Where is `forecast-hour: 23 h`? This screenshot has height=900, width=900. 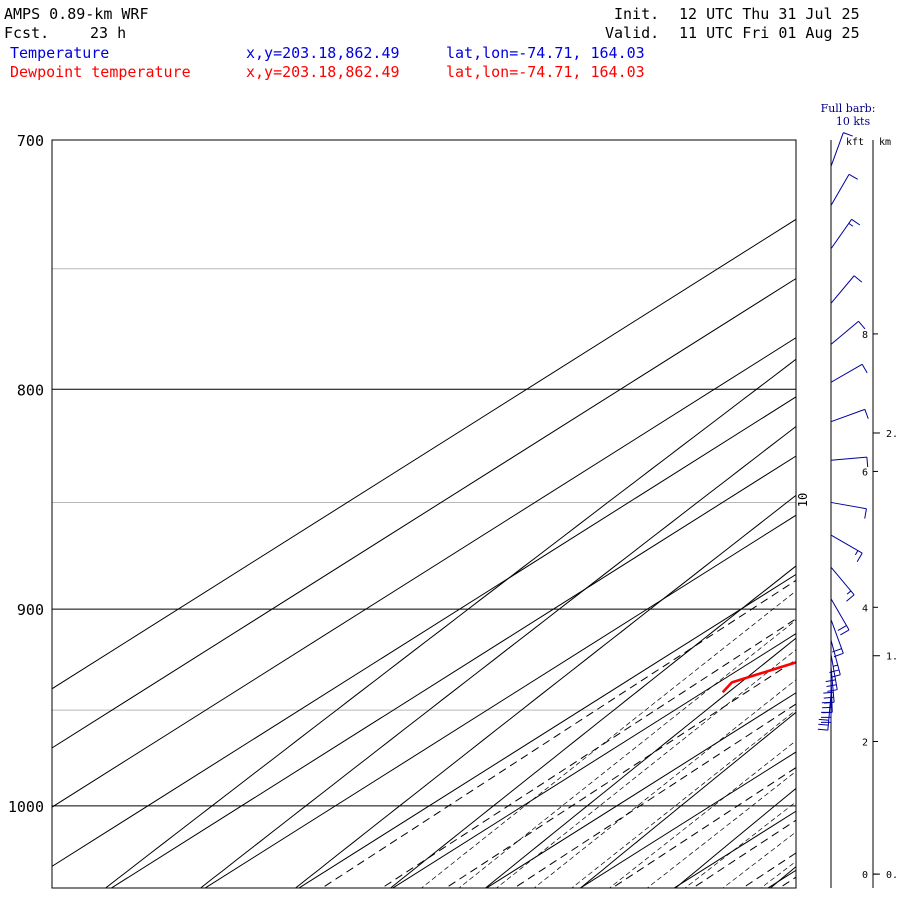
forecast-hour: 23 h is located at coordinates (108, 33).